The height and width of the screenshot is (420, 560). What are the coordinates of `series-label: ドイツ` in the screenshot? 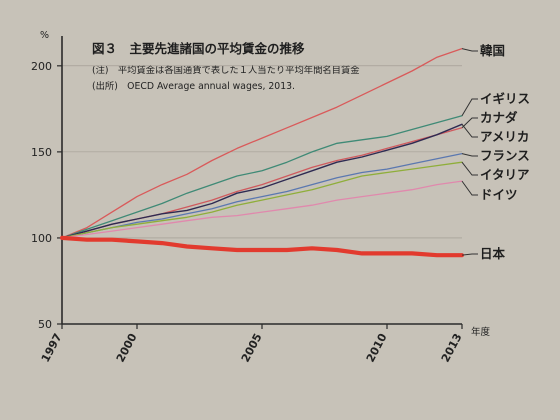 It's located at (499, 194).